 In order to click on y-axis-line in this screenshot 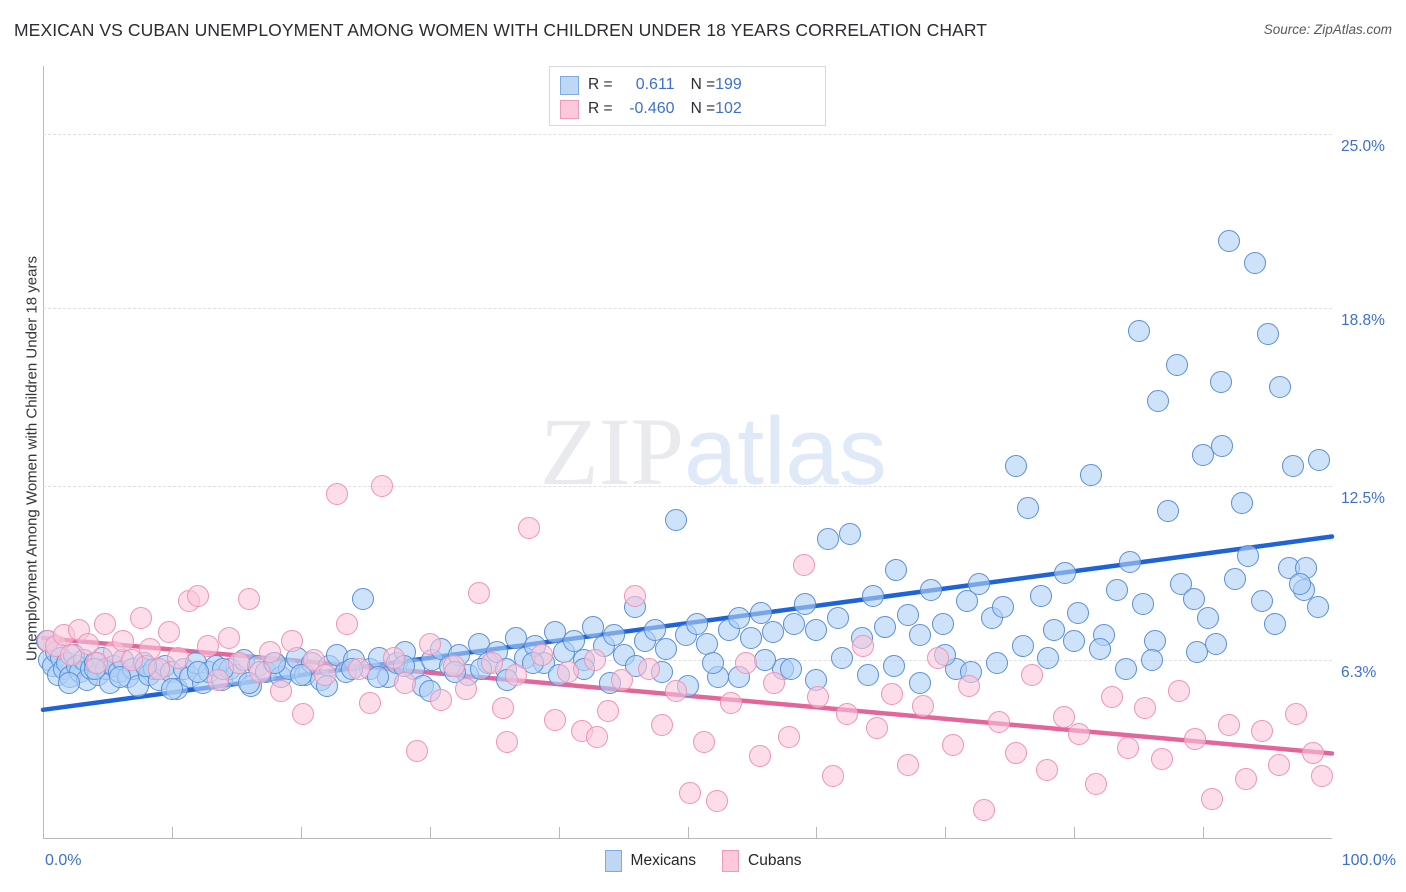, I will do `click(43, 452)`.